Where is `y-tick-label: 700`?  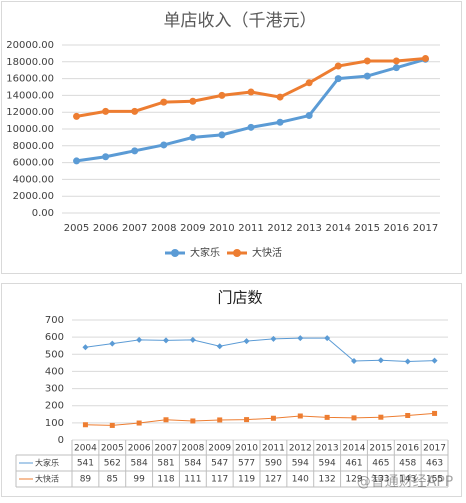
y-tick-label: 700 is located at coordinates (54, 320).